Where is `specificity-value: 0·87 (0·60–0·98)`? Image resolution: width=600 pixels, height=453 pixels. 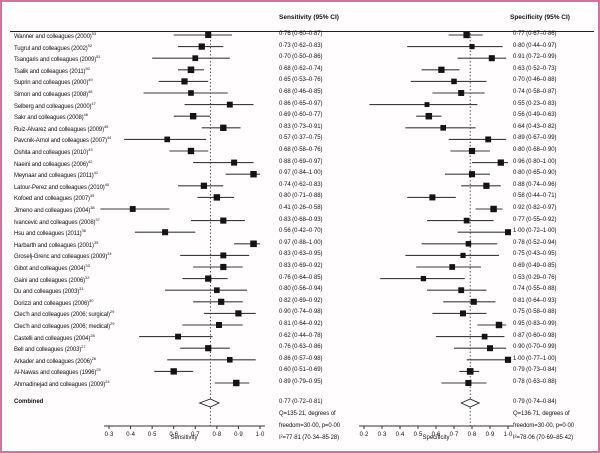 specificity-value: 0·87 (0·60–0·98) is located at coordinates (535, 335).